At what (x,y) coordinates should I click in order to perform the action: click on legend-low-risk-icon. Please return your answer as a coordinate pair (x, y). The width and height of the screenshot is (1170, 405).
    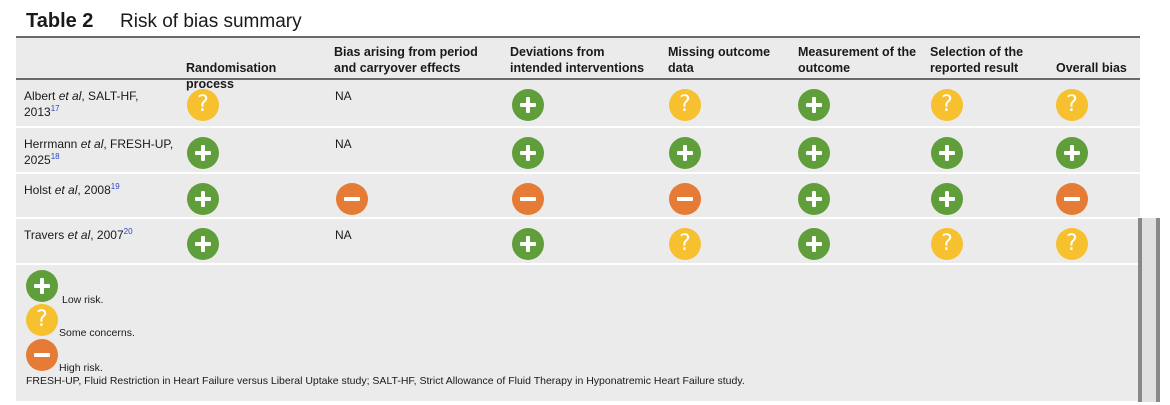
    Looking at the image, I should click on (42, 286).